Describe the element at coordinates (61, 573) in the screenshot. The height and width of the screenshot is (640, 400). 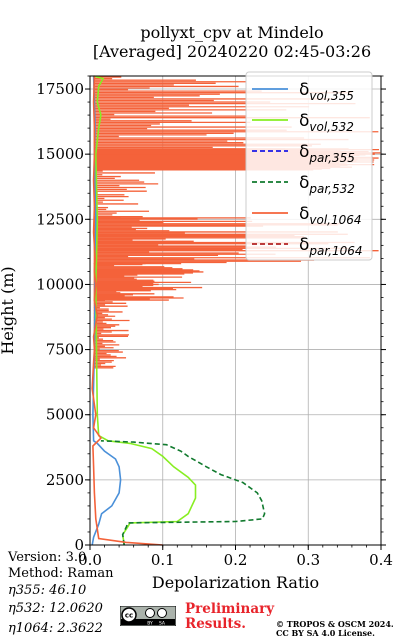
I see `method-text: Method: Raman` at that location.